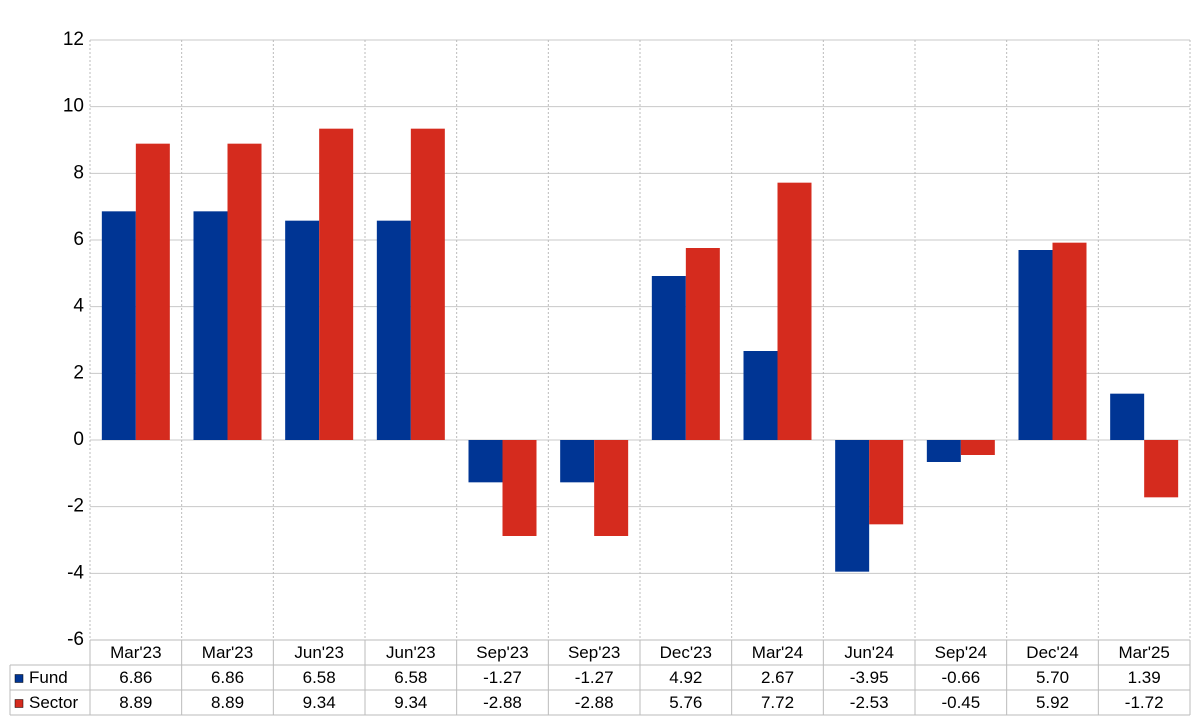  What do you see at coordinates (777, 702) in the screenshot?
I see `value-label: 7.72` at bounding box center [777, 702].